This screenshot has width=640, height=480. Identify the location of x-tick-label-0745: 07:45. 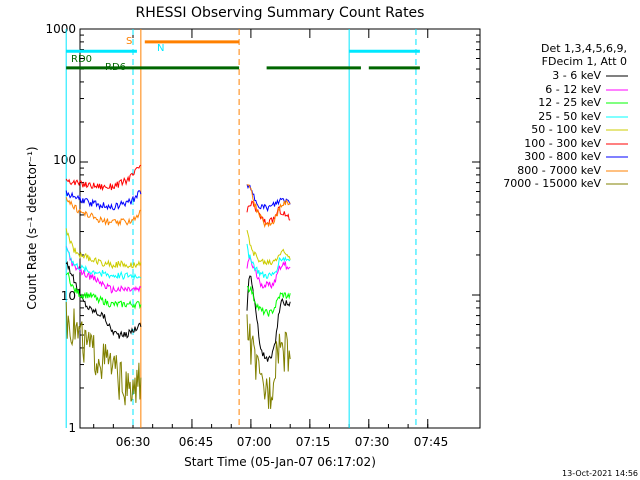
(431, 442).